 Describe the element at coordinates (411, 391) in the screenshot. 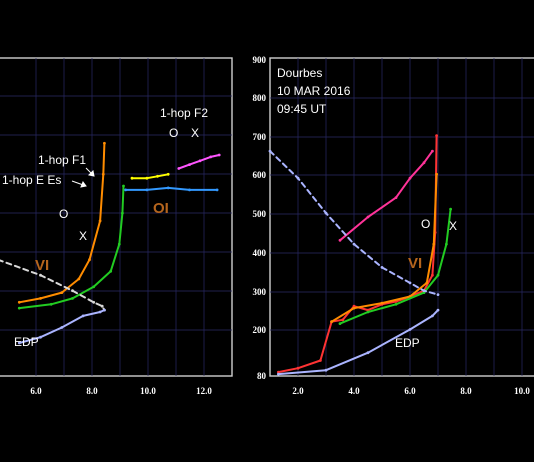

I see `right-x-tick-labels: 2.0 4.0 6.0 8.0 10.0` at that location.